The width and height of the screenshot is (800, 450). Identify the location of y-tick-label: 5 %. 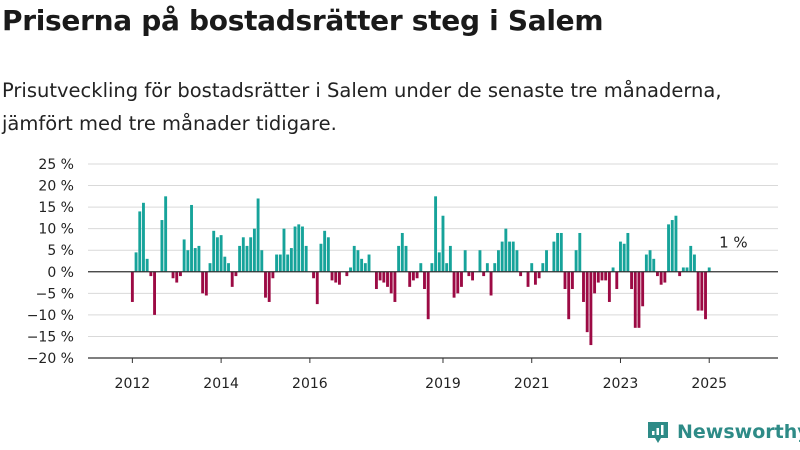
(60, 251).